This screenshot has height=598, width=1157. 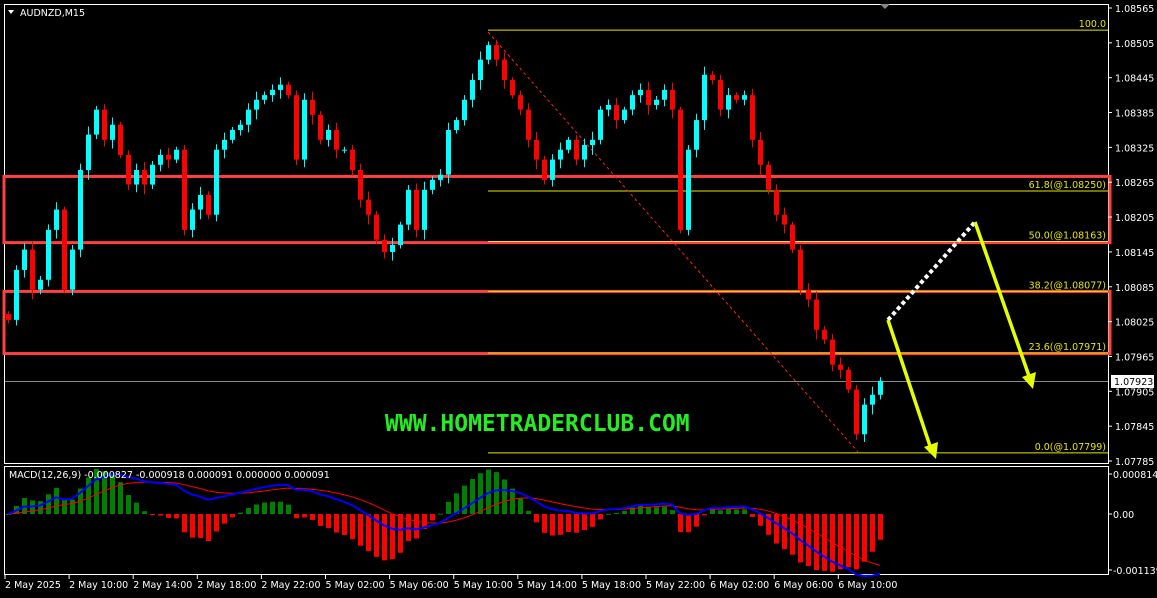 What do you see at coordinates (290, 585) in the screenshot?
I see `time-tick-label: 2 May 22:00` at bounding box center [290, 585].